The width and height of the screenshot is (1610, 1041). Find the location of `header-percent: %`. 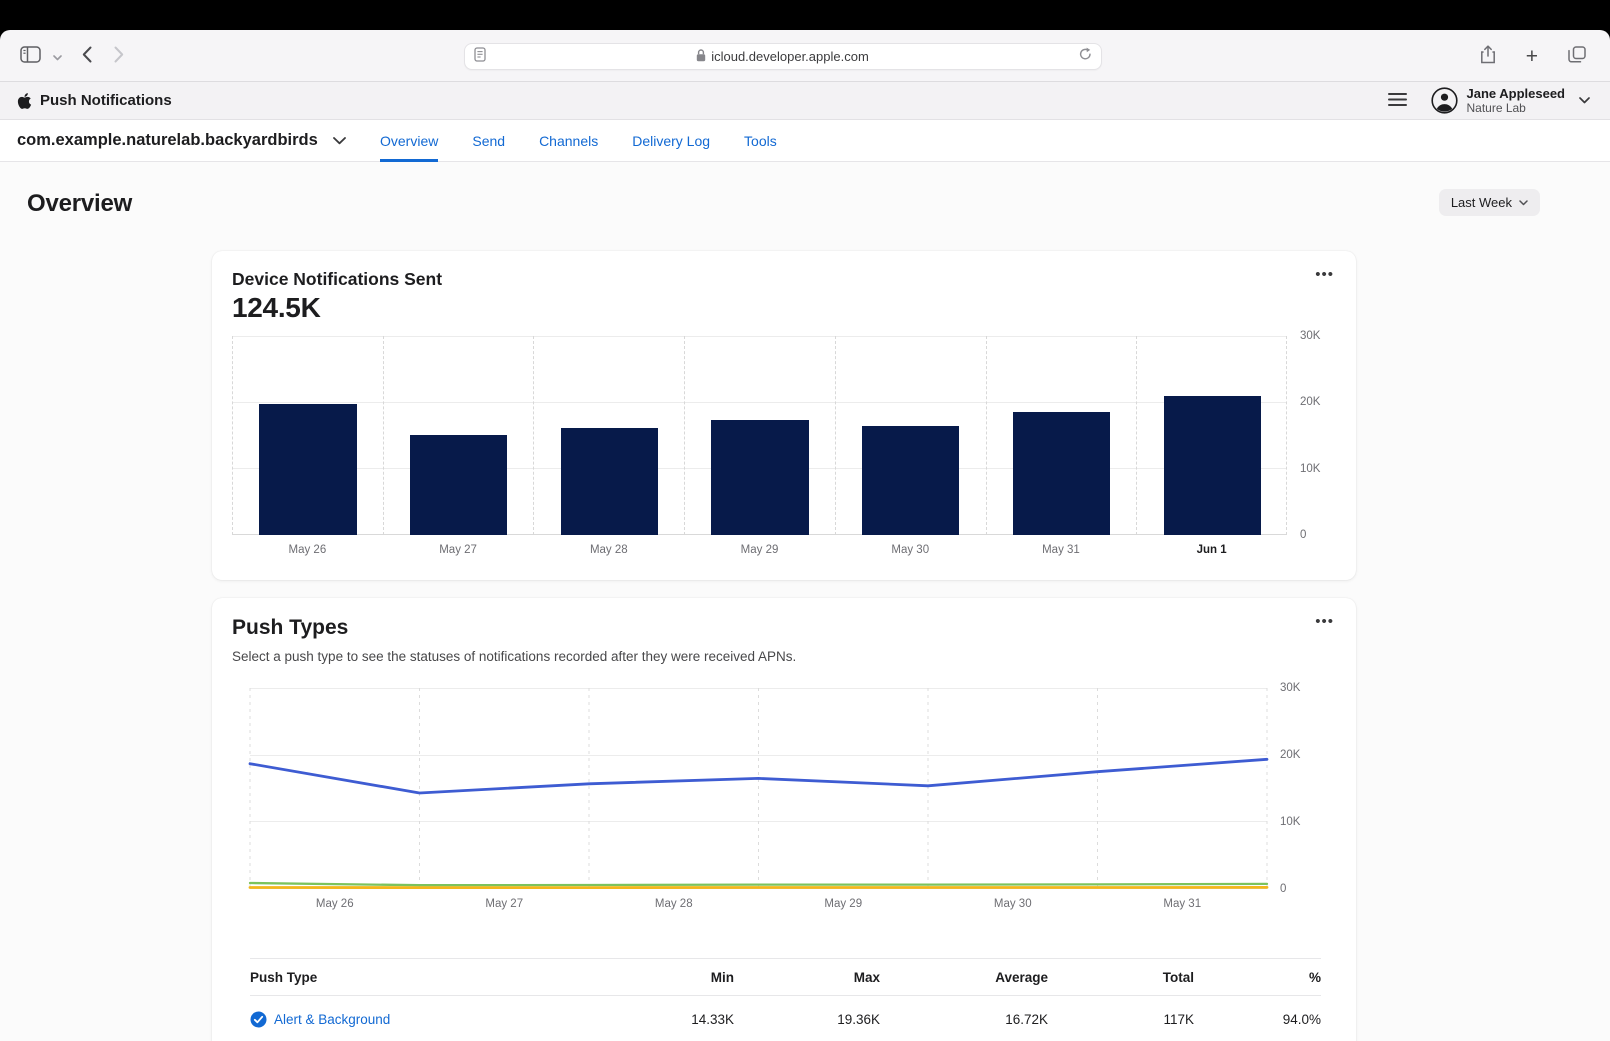

header-percent: % is located at coordinates (1314, 977).